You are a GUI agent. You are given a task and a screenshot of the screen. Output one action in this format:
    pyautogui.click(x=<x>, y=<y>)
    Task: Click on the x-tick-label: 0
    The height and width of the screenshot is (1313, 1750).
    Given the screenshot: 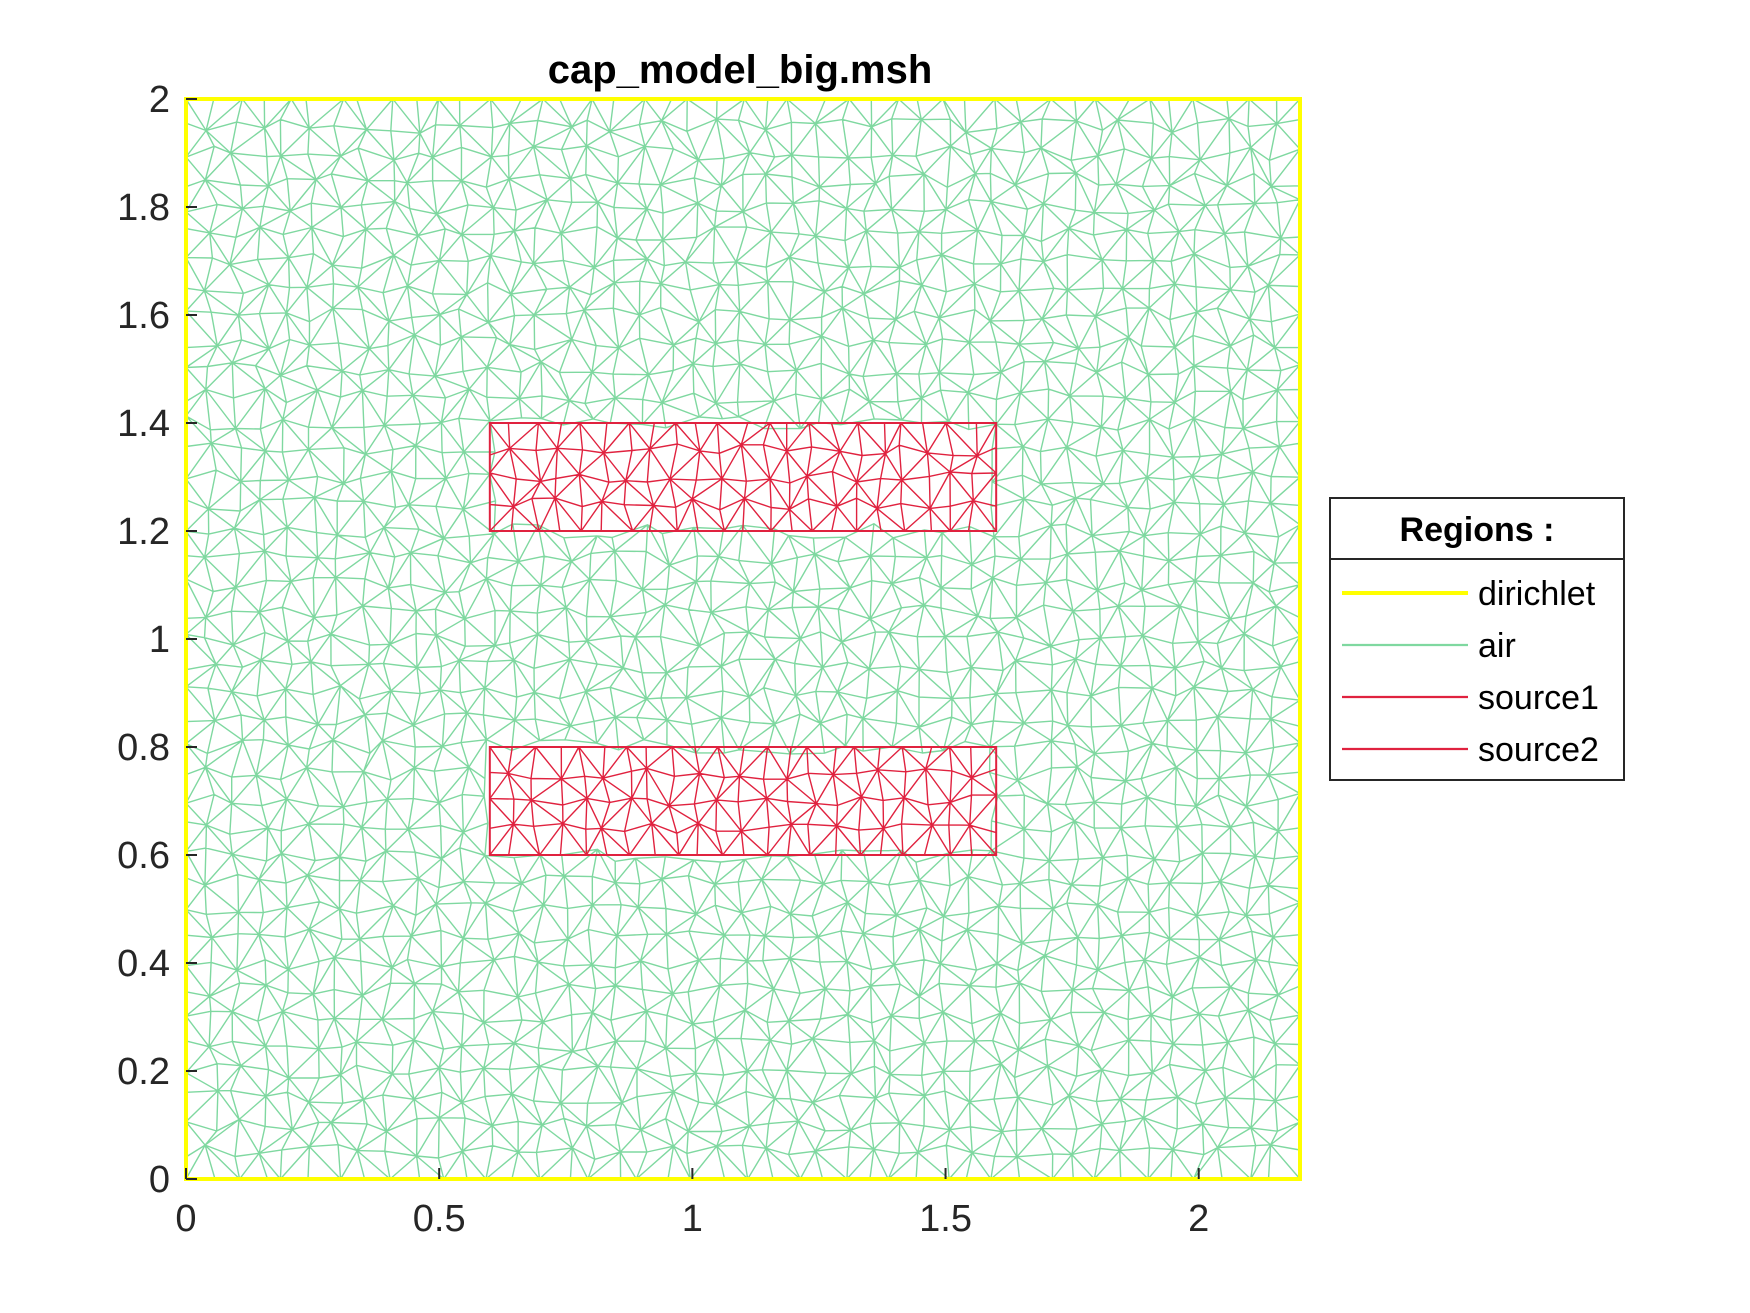 What is the action you would take?
    pyautogui.click(x=185, y=1219)
    